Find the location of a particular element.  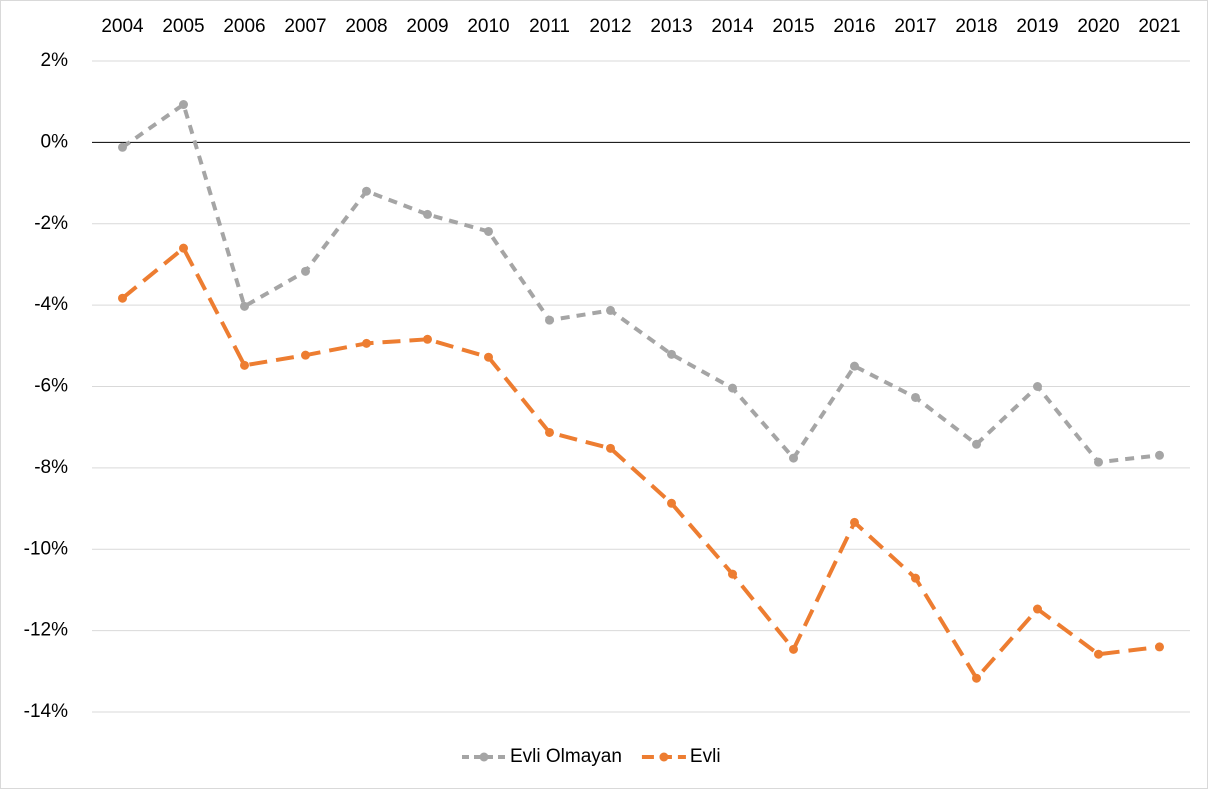

x-tick-label: 2018 is located at coordinates (976, 26).